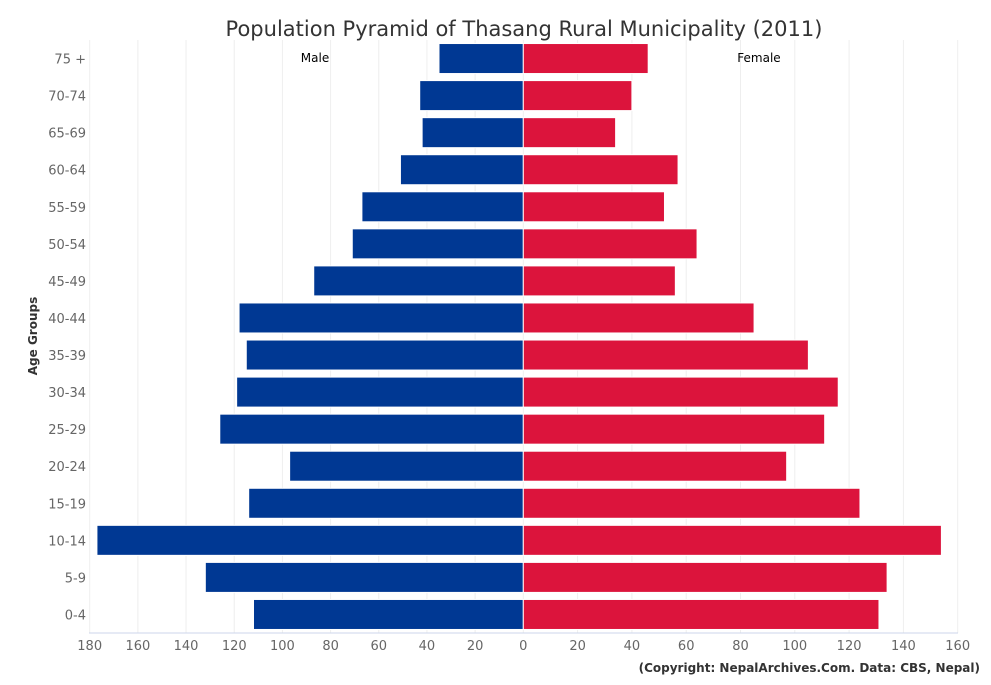 Image resolution: width=991 pixels, height=685 pixels. What do you see at coordinates (67, 504) in the screenshot?
I see `y-tick-label: 15-19` at bounding box center [67, 504].